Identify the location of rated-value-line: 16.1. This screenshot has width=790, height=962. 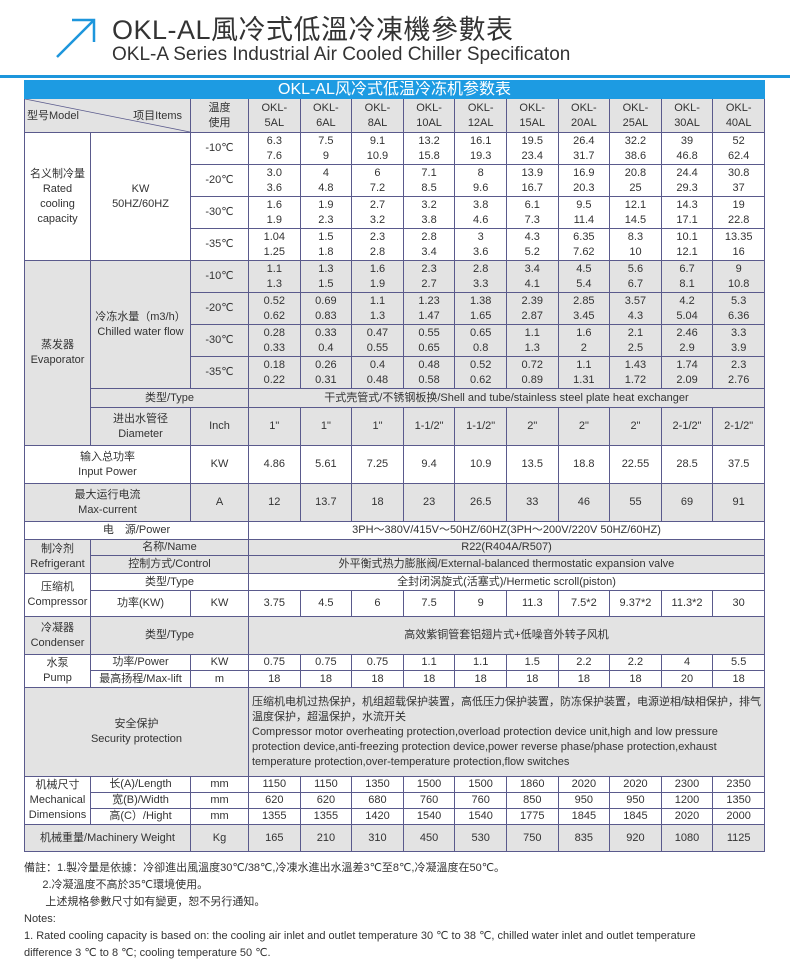
(480, 140).